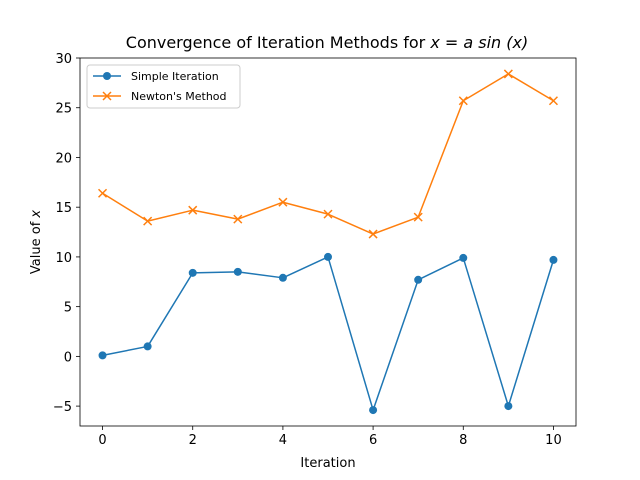 The image size is (640, 480). Describe the element at coordinates (63, 158) in the screenshot. I see `y-tick-label: 20` at that location.